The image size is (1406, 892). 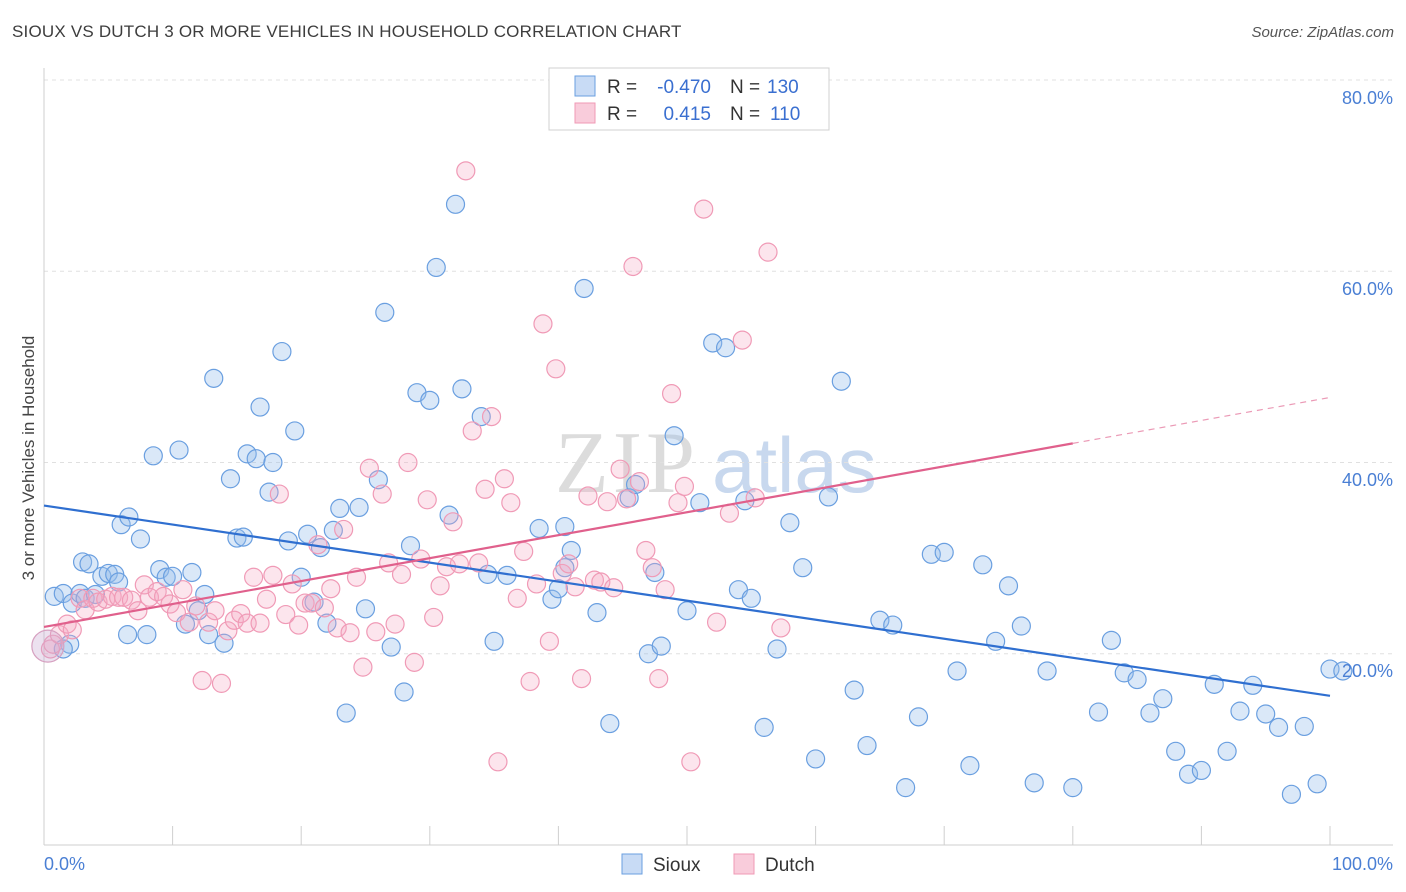 I want to click on legend-r-label-dutch: R =, so click(x=622, y=114).